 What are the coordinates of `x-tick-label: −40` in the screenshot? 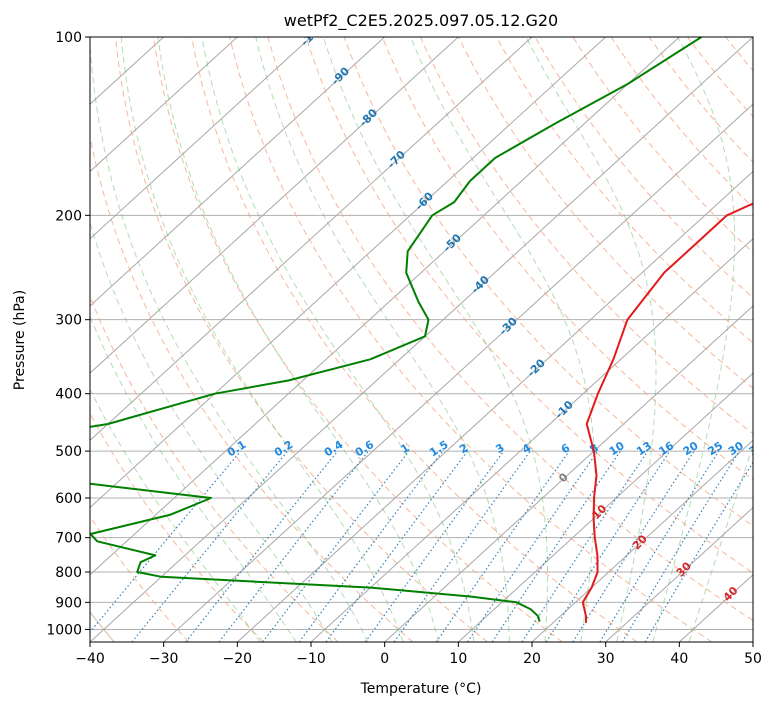 It's located at (90, 659).